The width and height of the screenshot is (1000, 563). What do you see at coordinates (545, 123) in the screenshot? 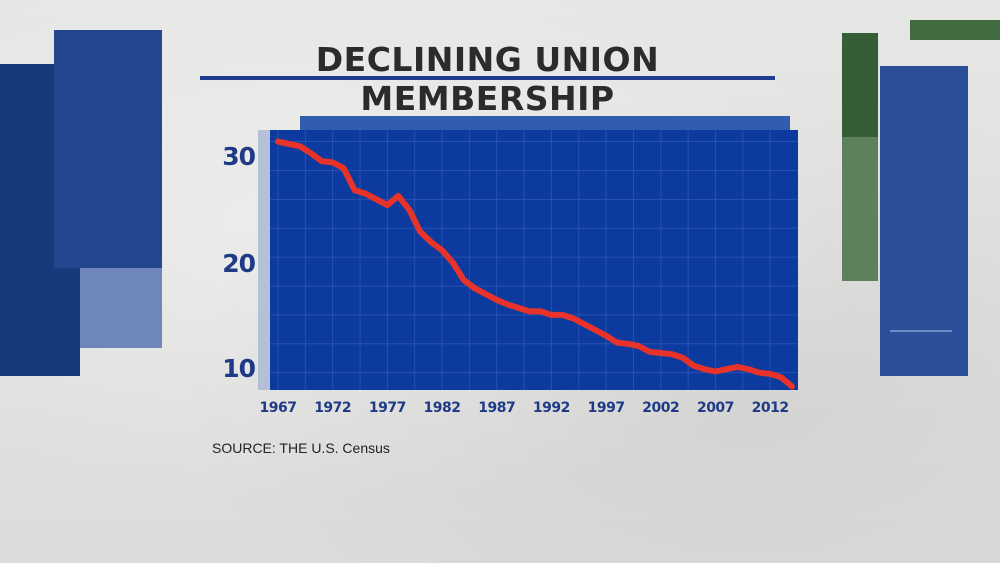
I see `plot-frame-back` at bounding box center [545, 123].